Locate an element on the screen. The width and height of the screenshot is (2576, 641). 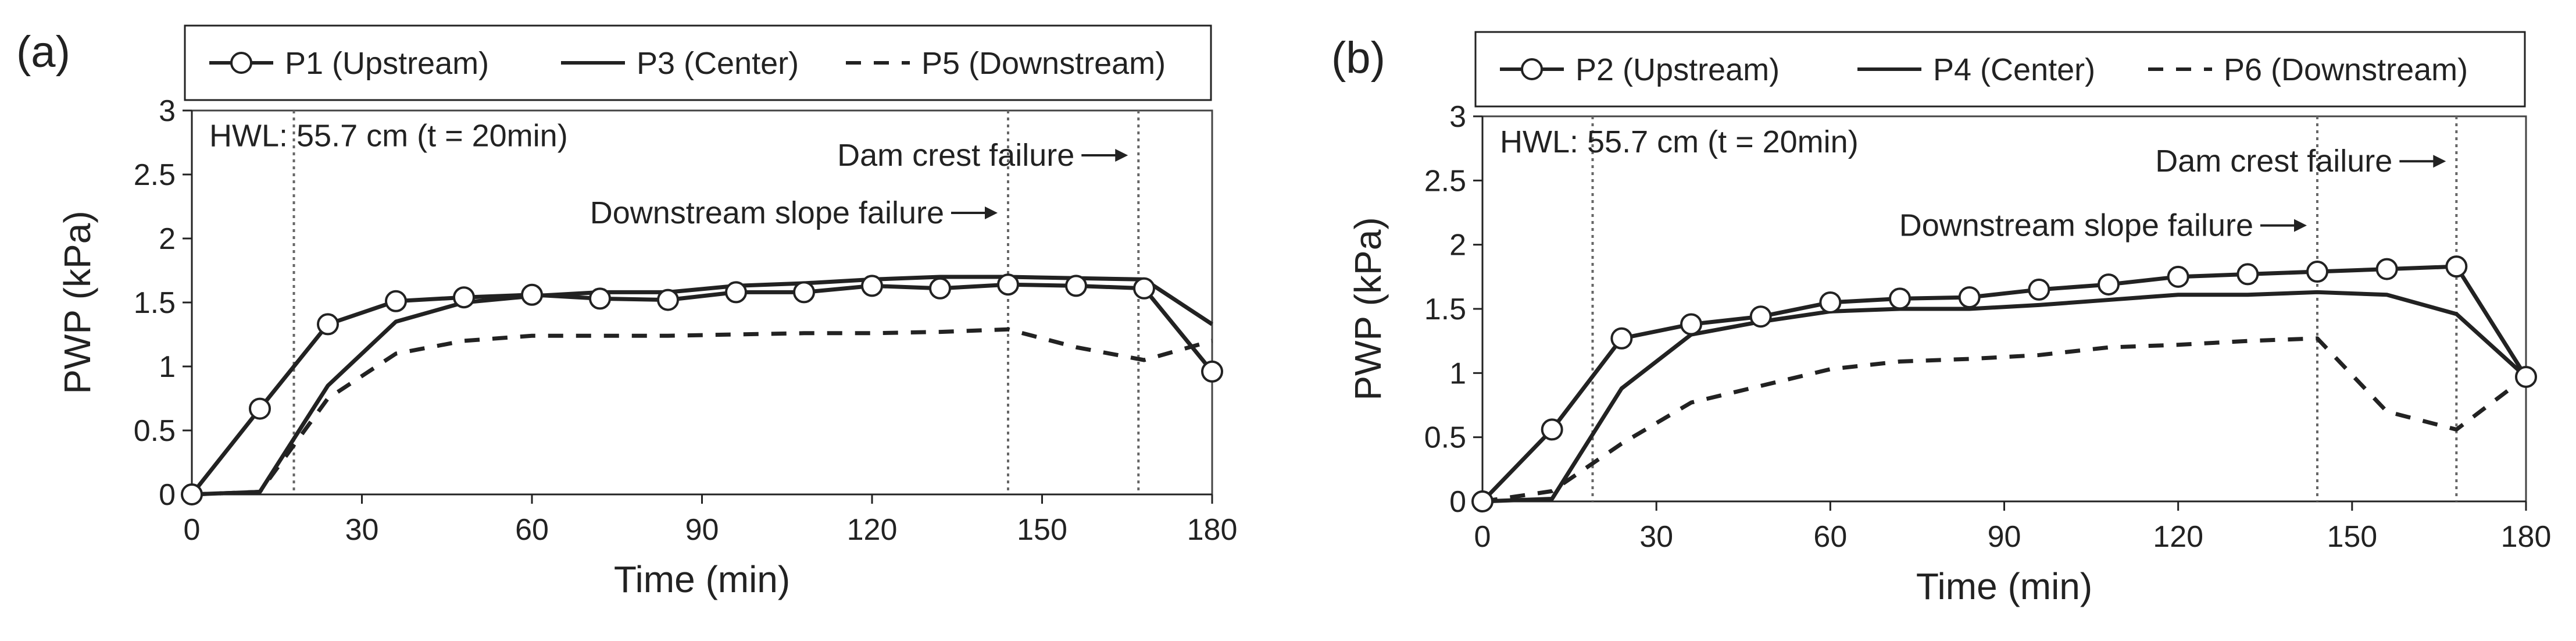
legend-label: P2 (Upstream) is located at coordinates (1677, 69).